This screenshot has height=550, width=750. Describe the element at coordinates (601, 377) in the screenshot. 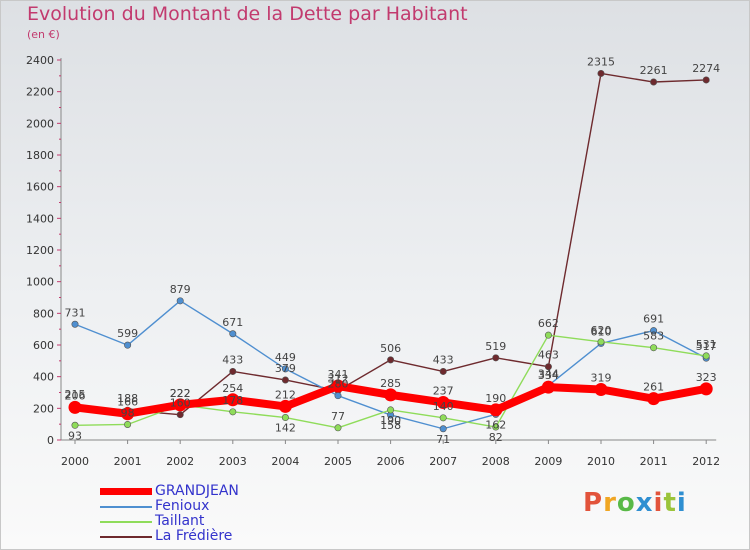

I see `data-label-grandjean: 319` at that location.